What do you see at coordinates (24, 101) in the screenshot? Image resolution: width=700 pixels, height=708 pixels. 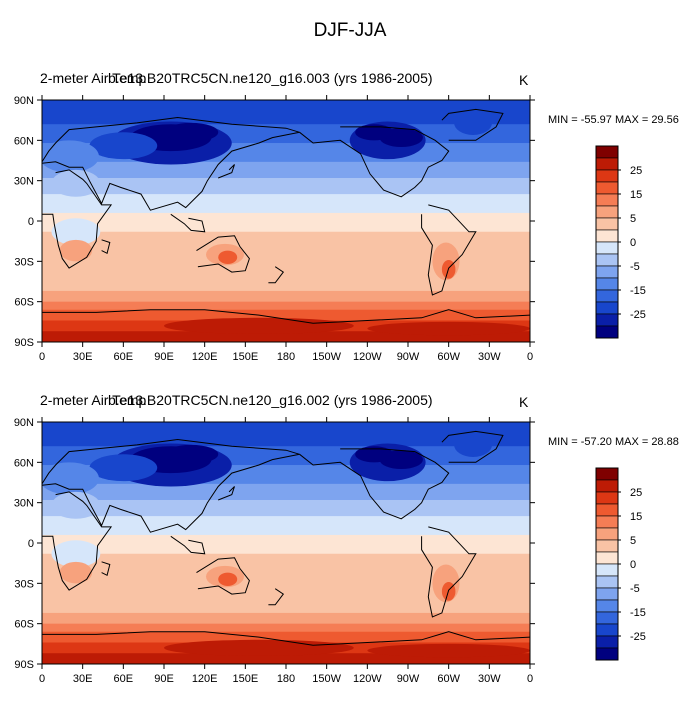 I see `lat-label: 90N` at bounding box center [24, 101].